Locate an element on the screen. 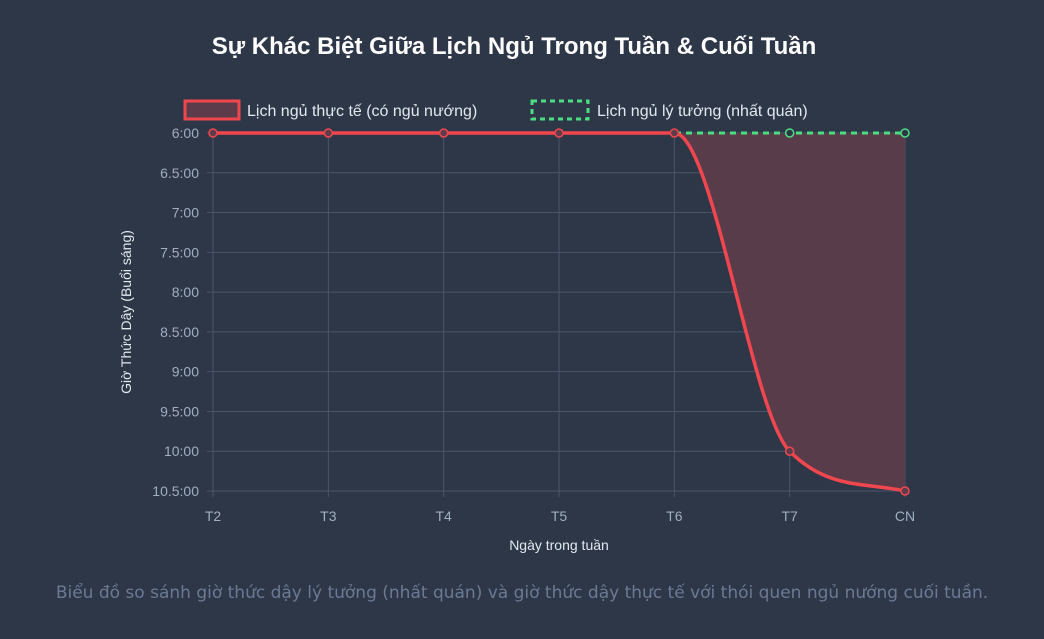 This screenshot has height=639, width=1044. y-tick-label: 10:00 is located at coordinates (181, 451).